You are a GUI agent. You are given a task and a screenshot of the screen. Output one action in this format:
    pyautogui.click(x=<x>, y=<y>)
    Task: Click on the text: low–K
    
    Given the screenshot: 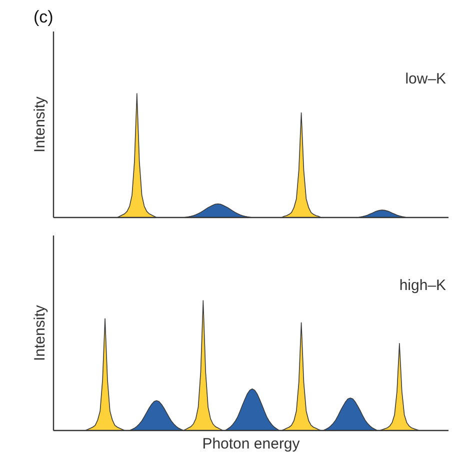 What is the action you would take?
    pyautogui.click(x=425, y=79)
    